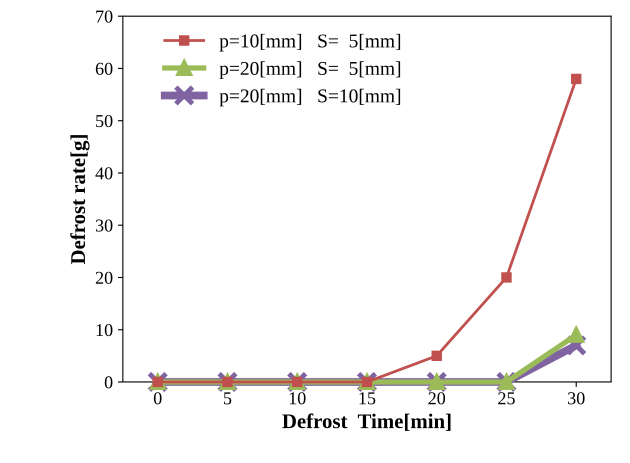 Image resolution: width=630 pixels, height=463 pixels. I want to click on x-tick-label: 30, so click(576, 398).